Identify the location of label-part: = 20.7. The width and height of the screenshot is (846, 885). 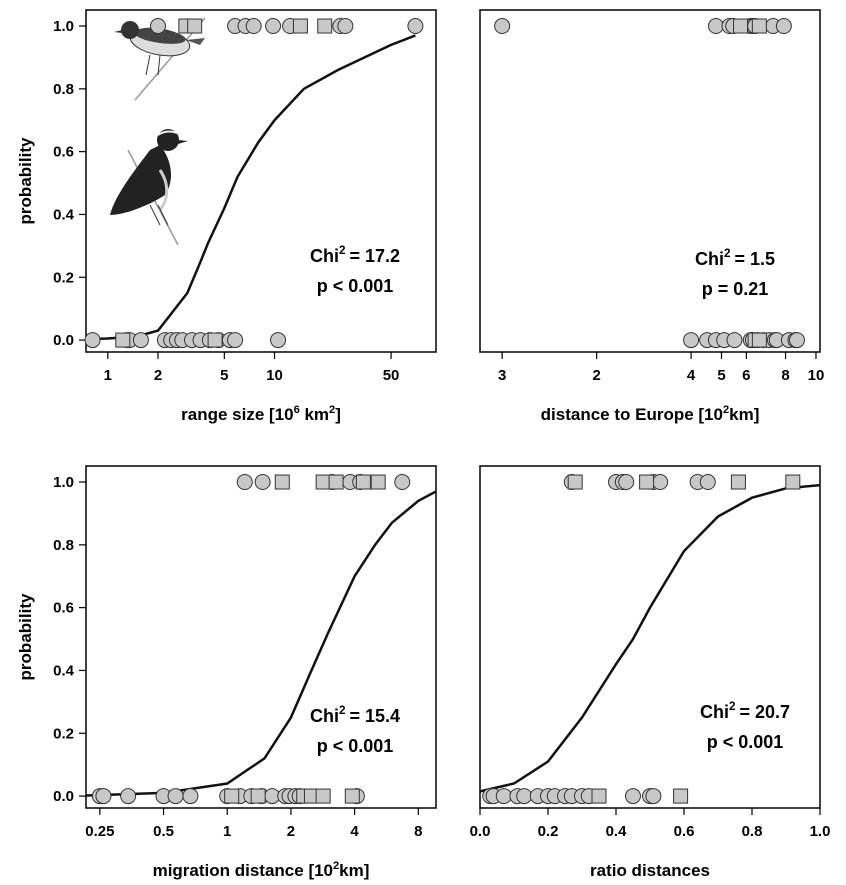
(764, 712).